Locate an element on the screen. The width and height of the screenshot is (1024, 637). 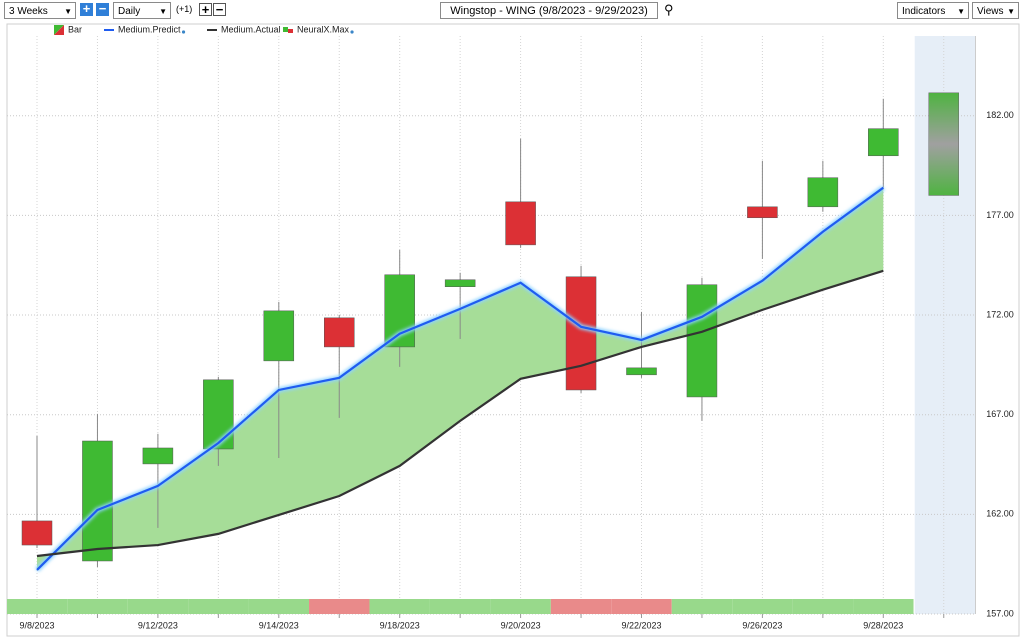
views-text: Views is located at coordinates (990, 11).